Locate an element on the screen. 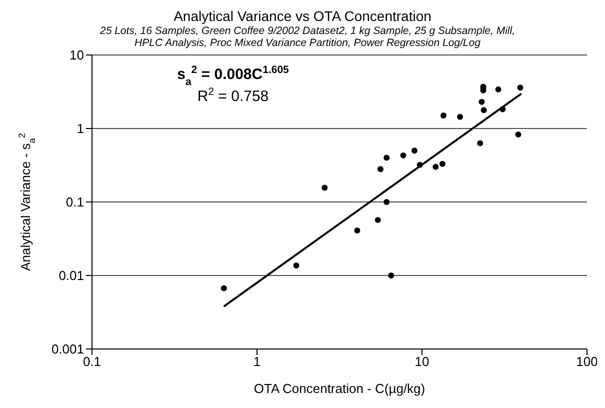 This screenshot has height=408, width=605. x-axis-title: OTA Concentration - C(µg/kg) is located at coordinates (340, 388).